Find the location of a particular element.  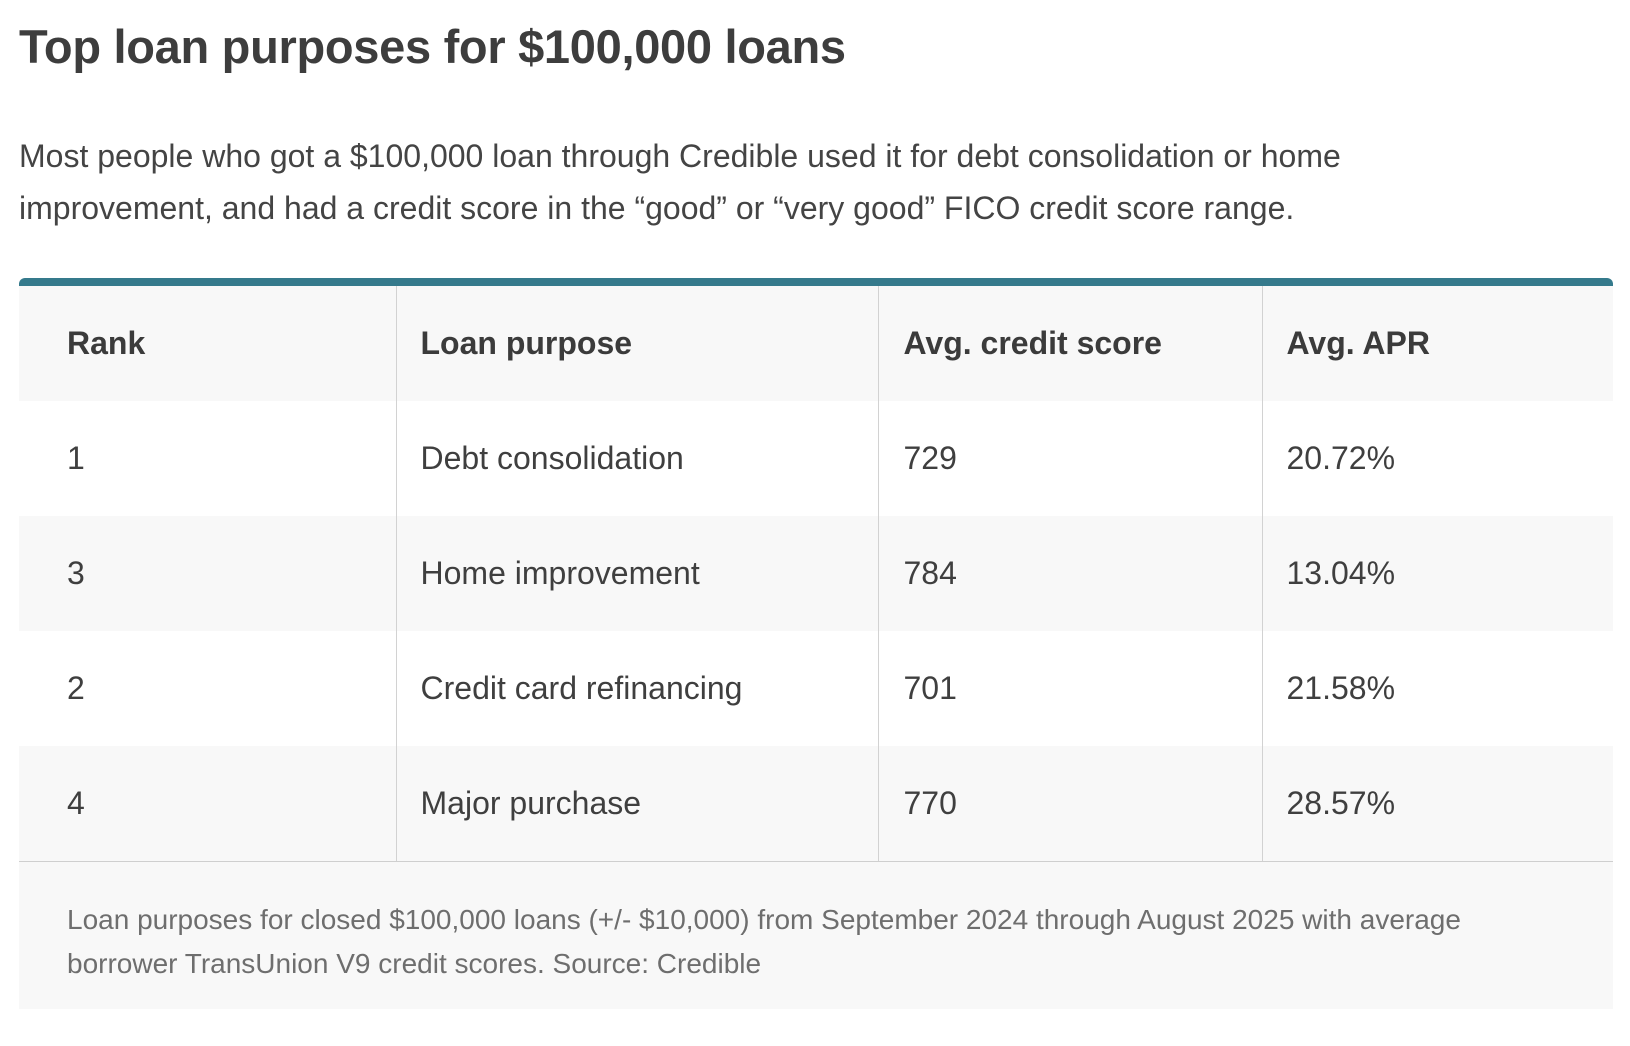

cell-rank: 4 is located at coordinates (207, 804).